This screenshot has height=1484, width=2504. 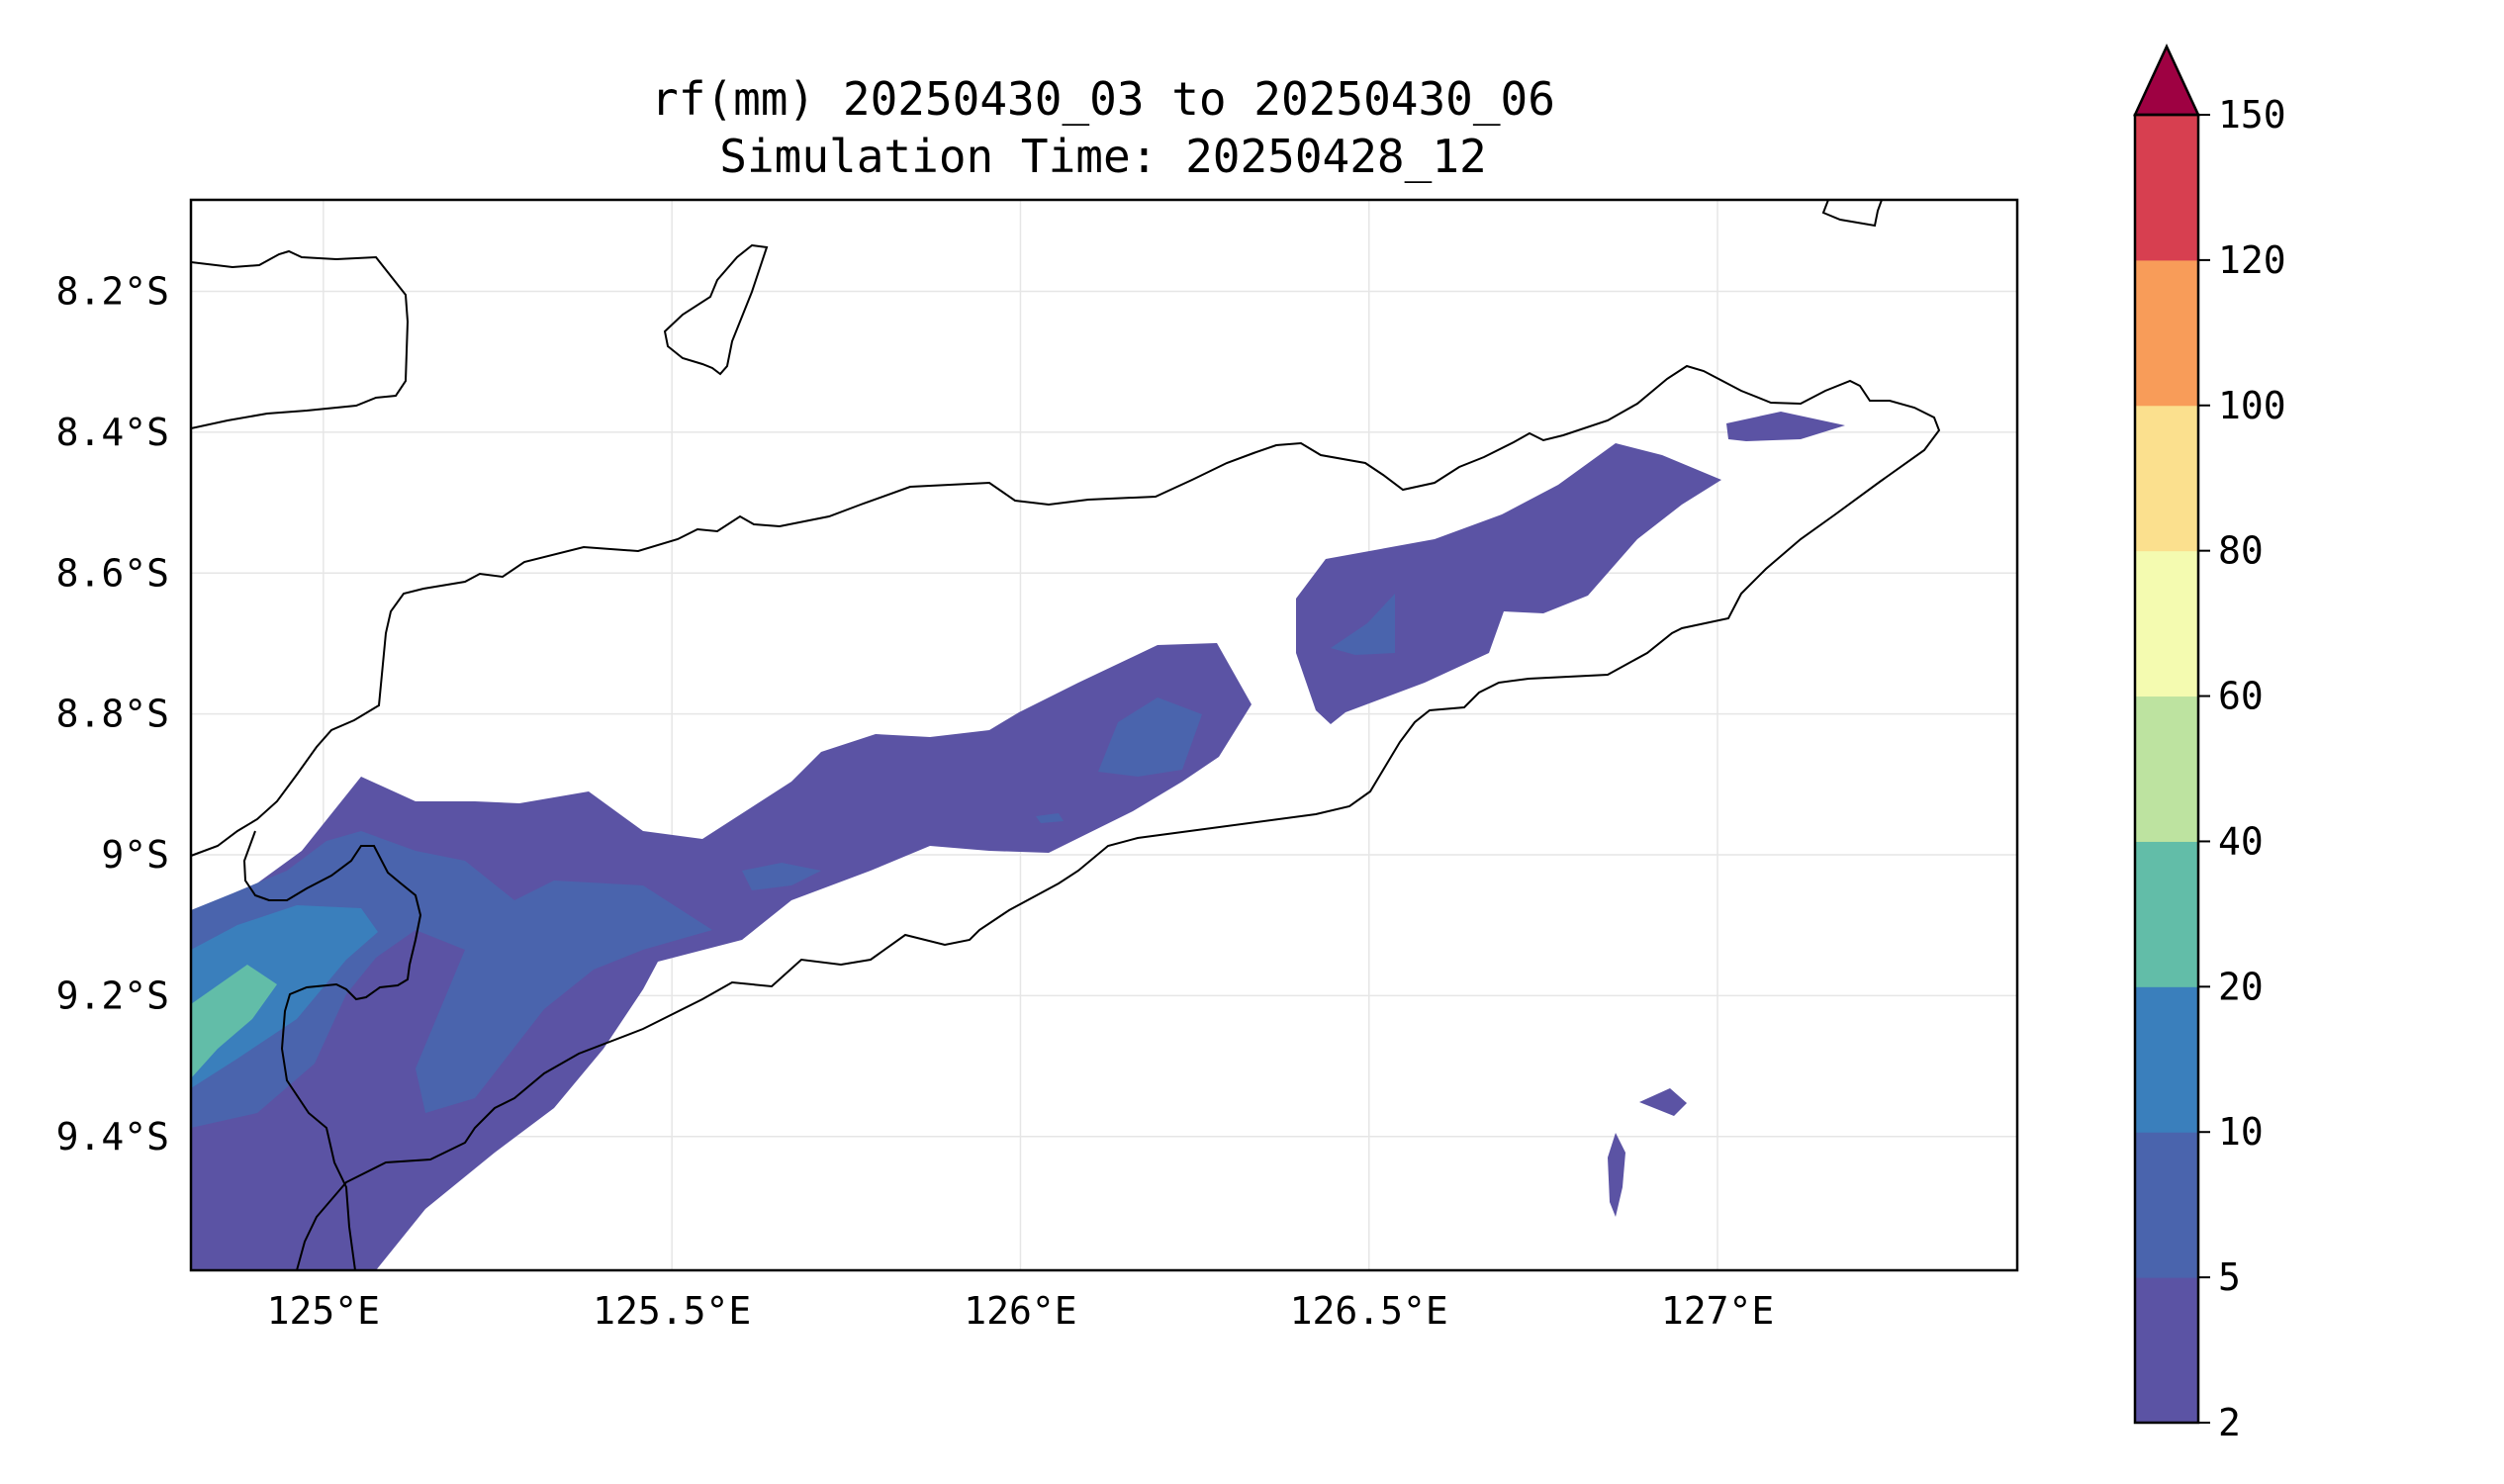 I want to click on coastline-atauro, so click(x=716, y=309).